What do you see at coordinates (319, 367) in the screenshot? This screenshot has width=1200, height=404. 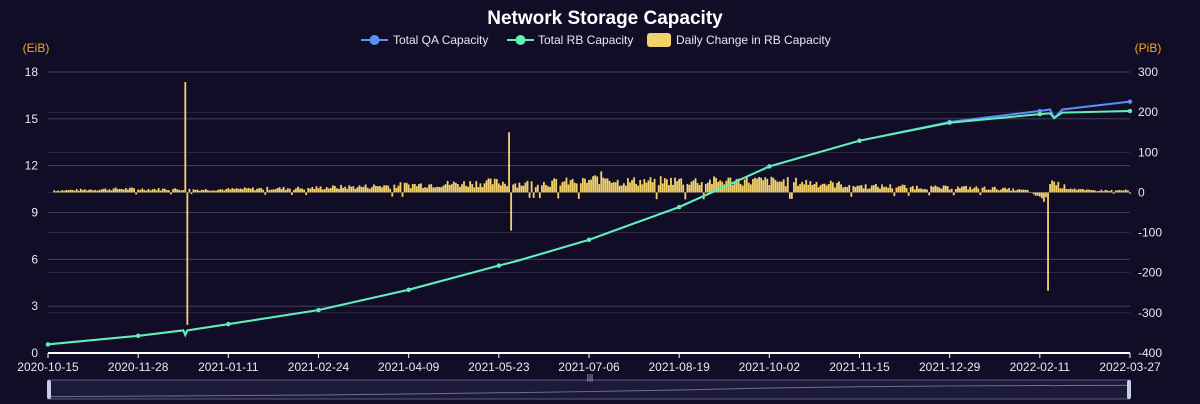 I see `x-tick-label: 2021-02-24` at bounding box center [319, 367].